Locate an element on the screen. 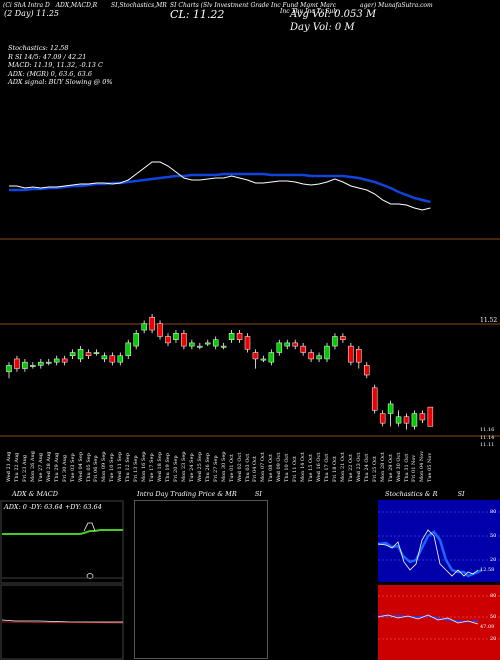  avg-volume: Avg Vol: 0.053 M is located at coordinates (333, 14).